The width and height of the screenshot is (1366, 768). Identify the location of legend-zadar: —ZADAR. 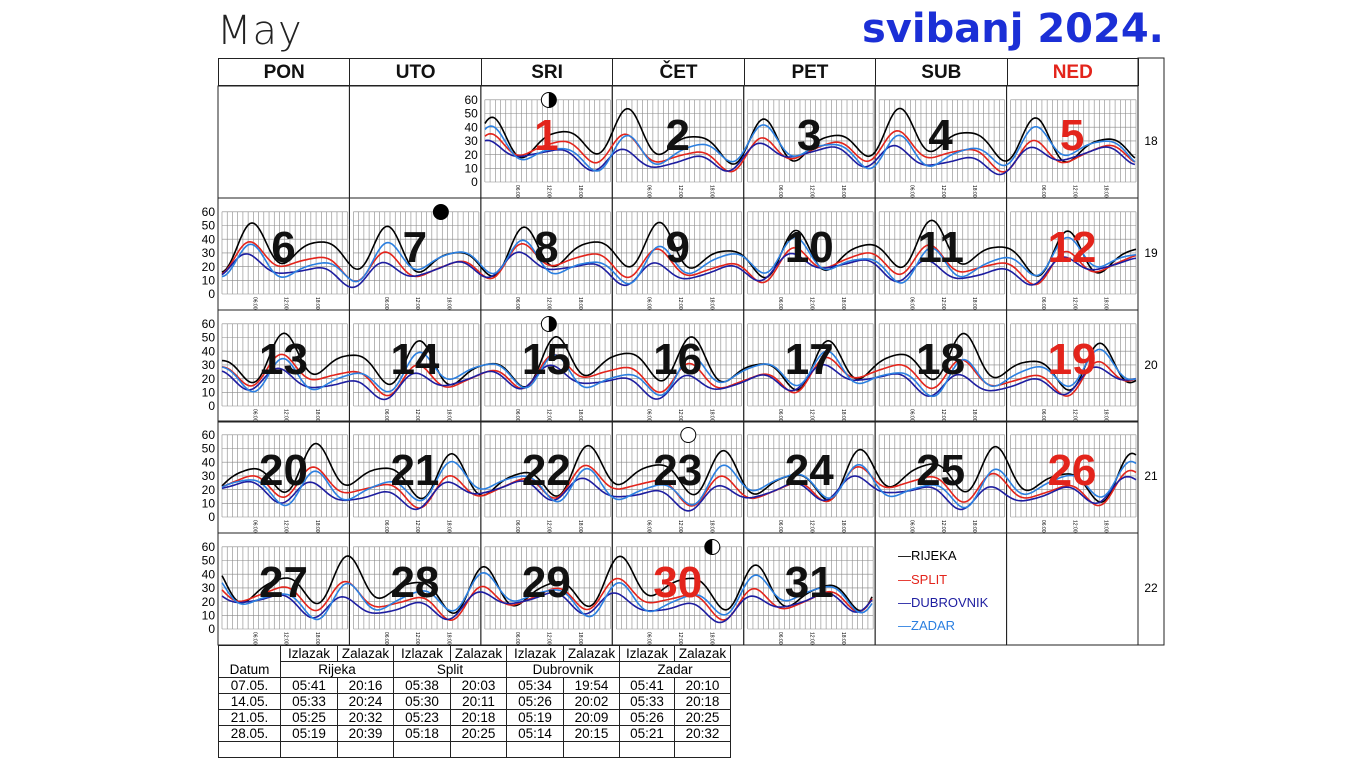
(927, 625).